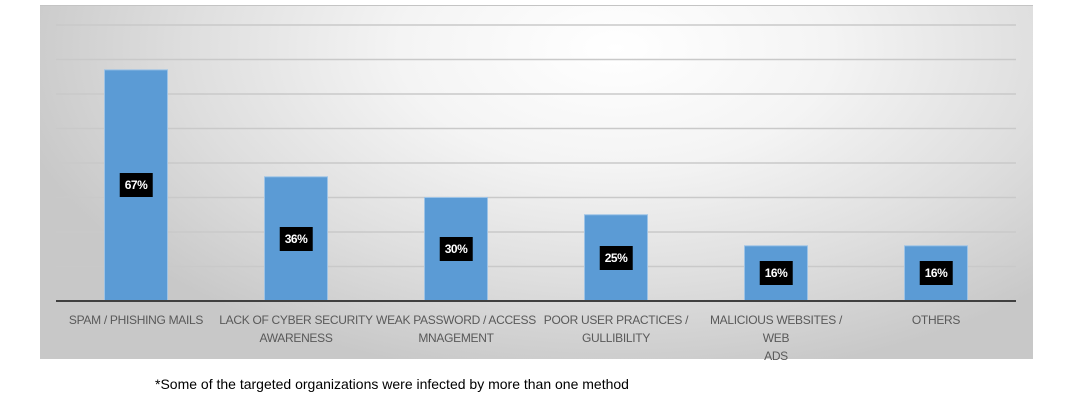  What do you see at coordinates (776, 356) in the screenshot?
I see `x-tick-label-line: ADS` at bounding box center [776, 356].